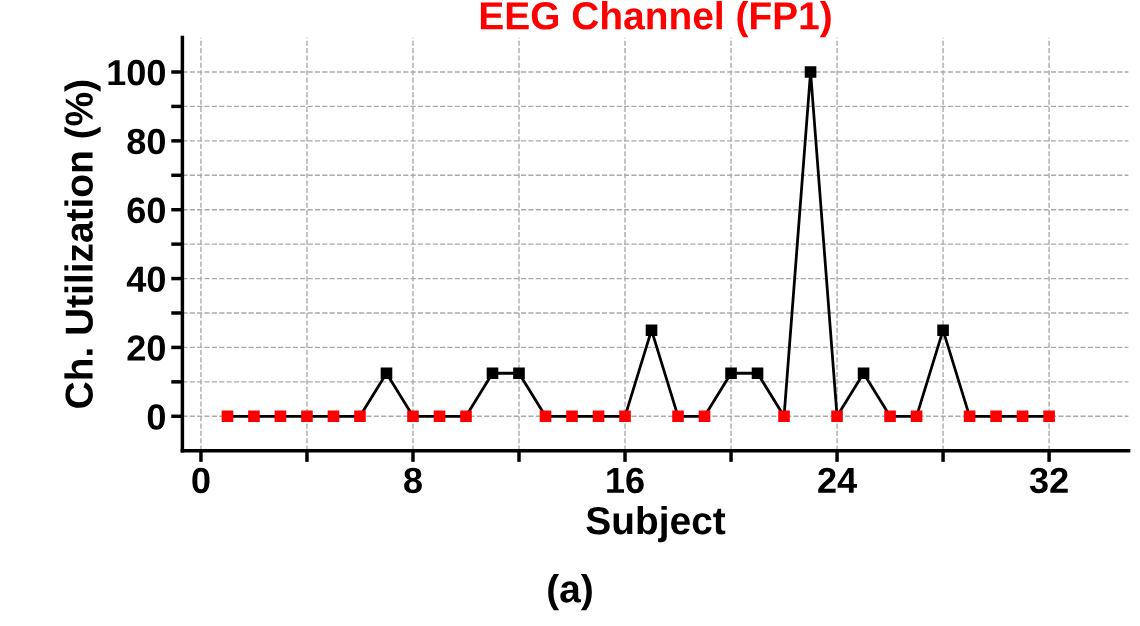 This screenshot has height=626, width=1140. Describe the element at coordinates (413, 480) in the screenshot. I see `x-tick-label: 8` at that location.